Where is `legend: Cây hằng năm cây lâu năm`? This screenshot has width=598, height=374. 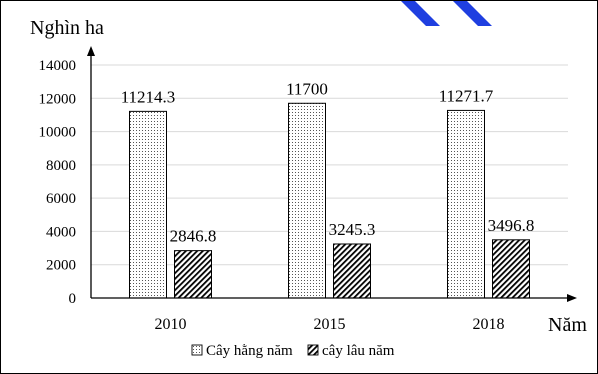 legend: Cây hằng năm cây lâu năm is located at coordinates (293, 351).